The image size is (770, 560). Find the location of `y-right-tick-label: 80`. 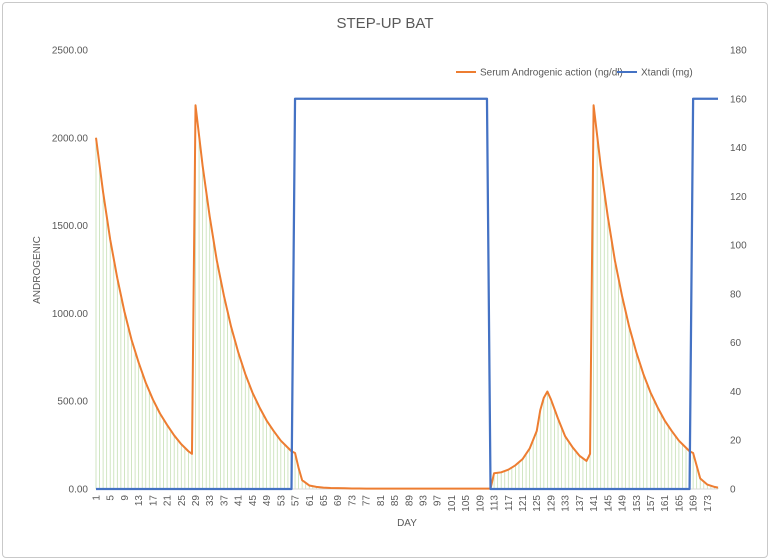

y-right-tick-label: 80 is located at coordinates (736, 294).